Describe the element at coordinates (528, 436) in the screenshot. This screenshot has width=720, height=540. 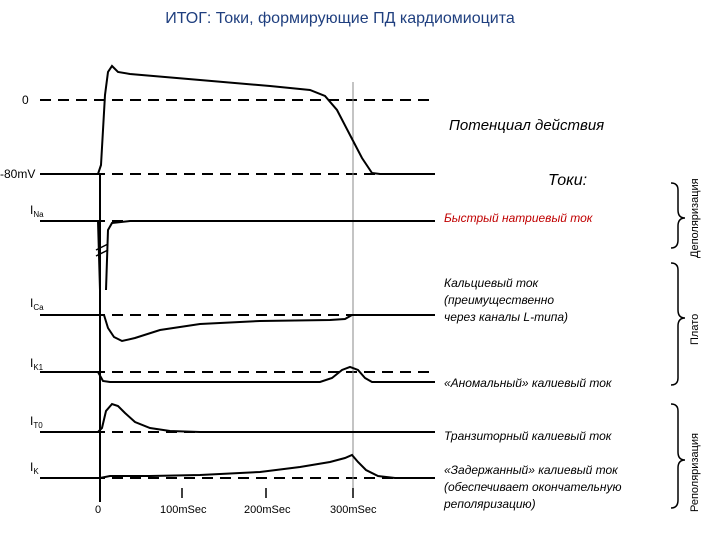
I see `t0-current-label: Транзиторный калиевый ток` at that location.